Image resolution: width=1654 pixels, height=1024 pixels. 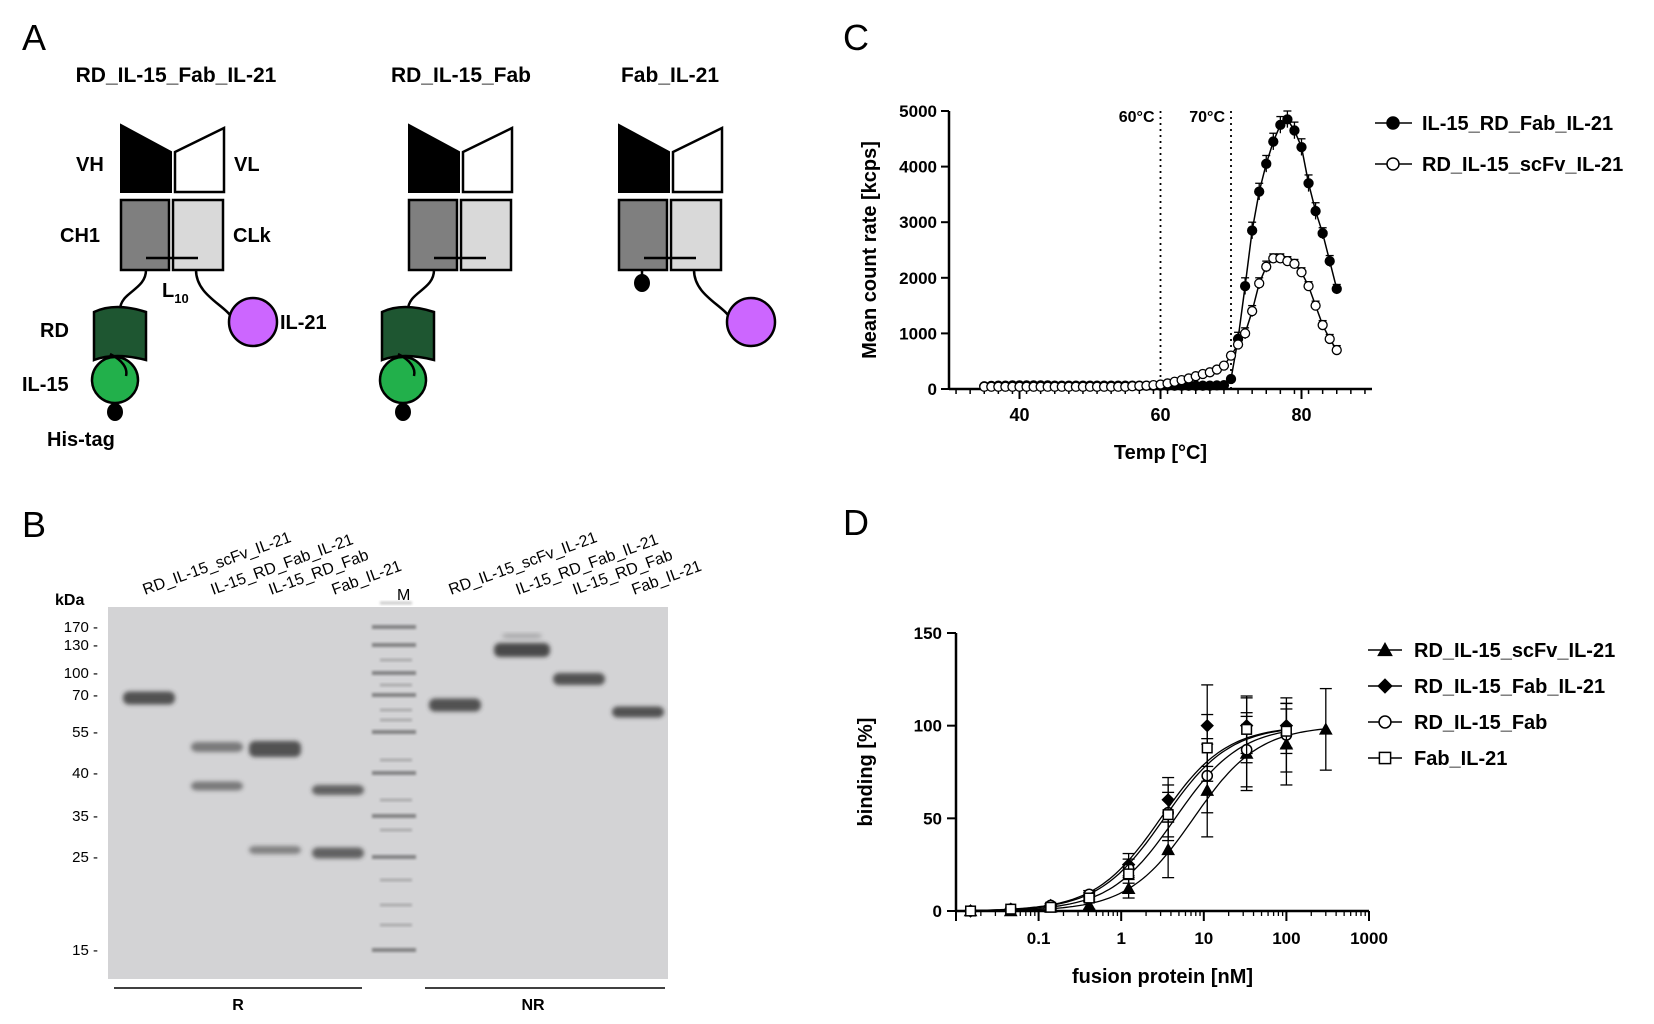 I want to click on y-axis-label: binding [%], so click(x=866, y=772).